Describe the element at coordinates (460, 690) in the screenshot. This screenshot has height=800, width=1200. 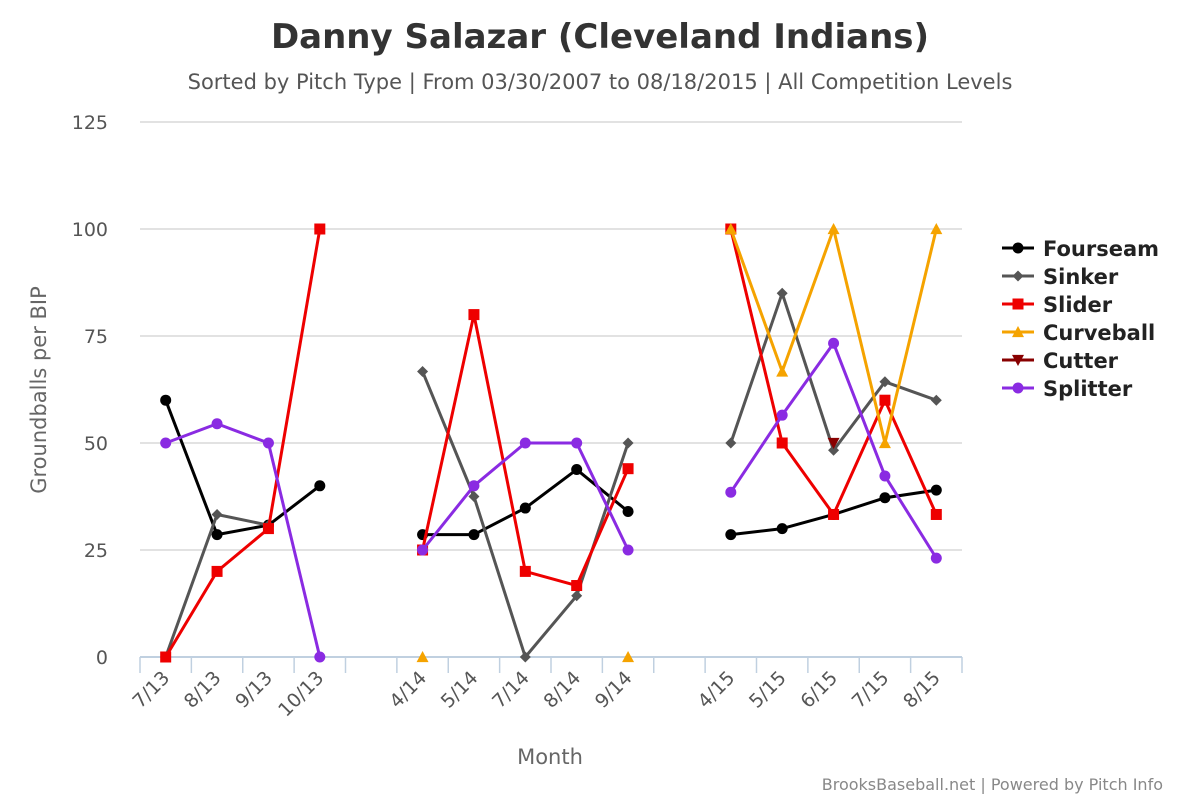
I see `x-tick-label: 5/14` at that location.